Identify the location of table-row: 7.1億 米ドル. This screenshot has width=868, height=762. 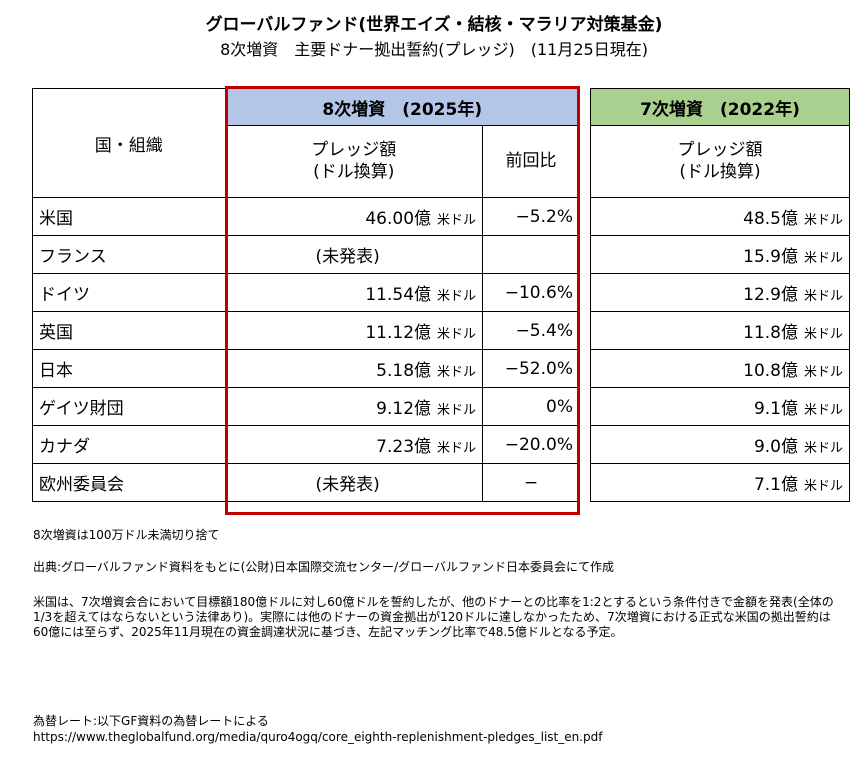
(720, 482).